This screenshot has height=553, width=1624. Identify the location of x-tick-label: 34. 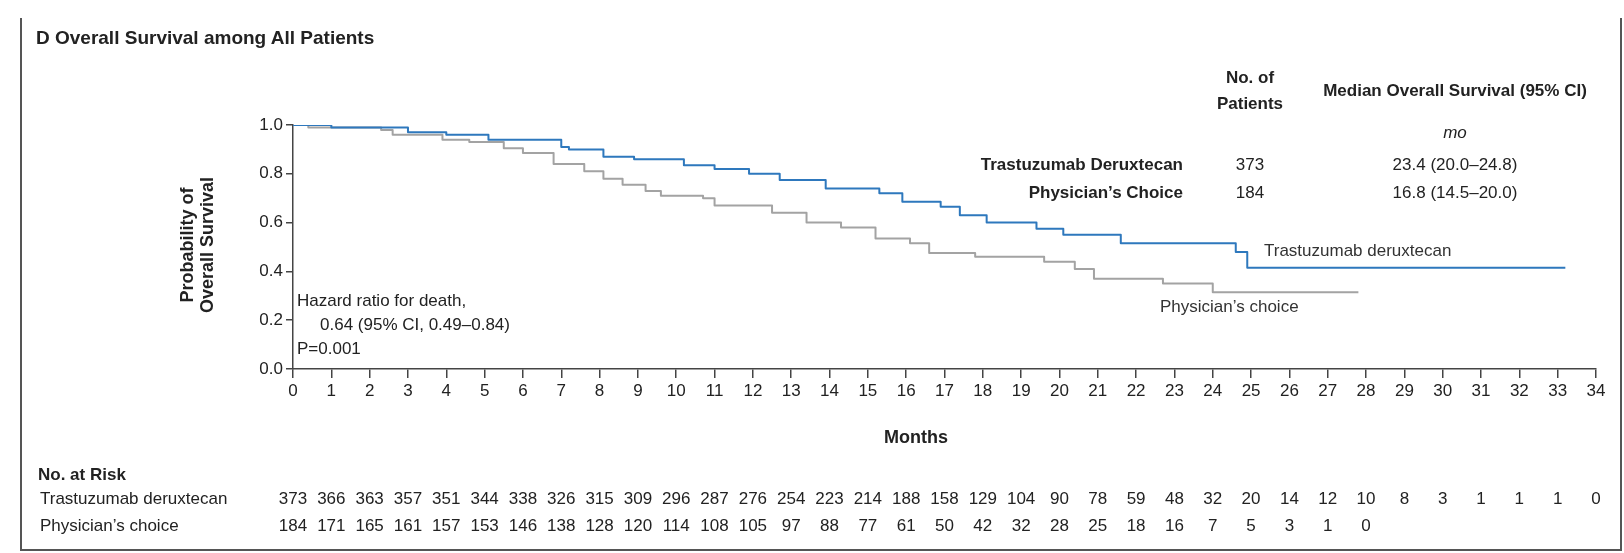
(1596, 390).